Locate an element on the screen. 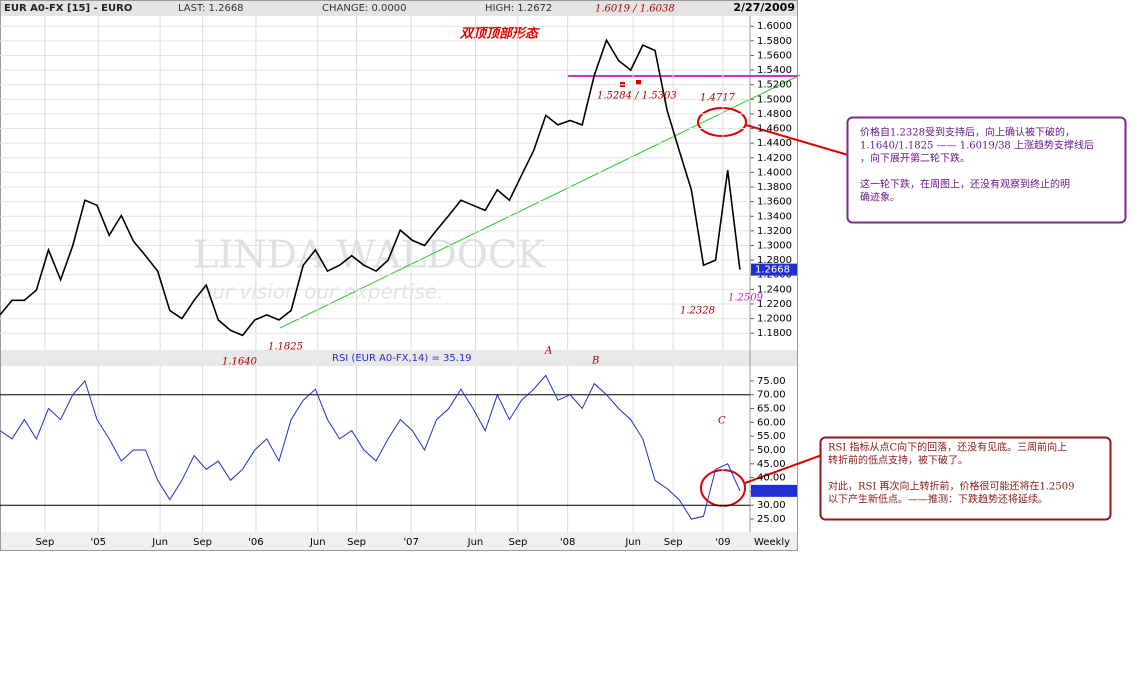 The height and width of the screenshot is (681, 1145). marker is located at coordinates (638, 82).